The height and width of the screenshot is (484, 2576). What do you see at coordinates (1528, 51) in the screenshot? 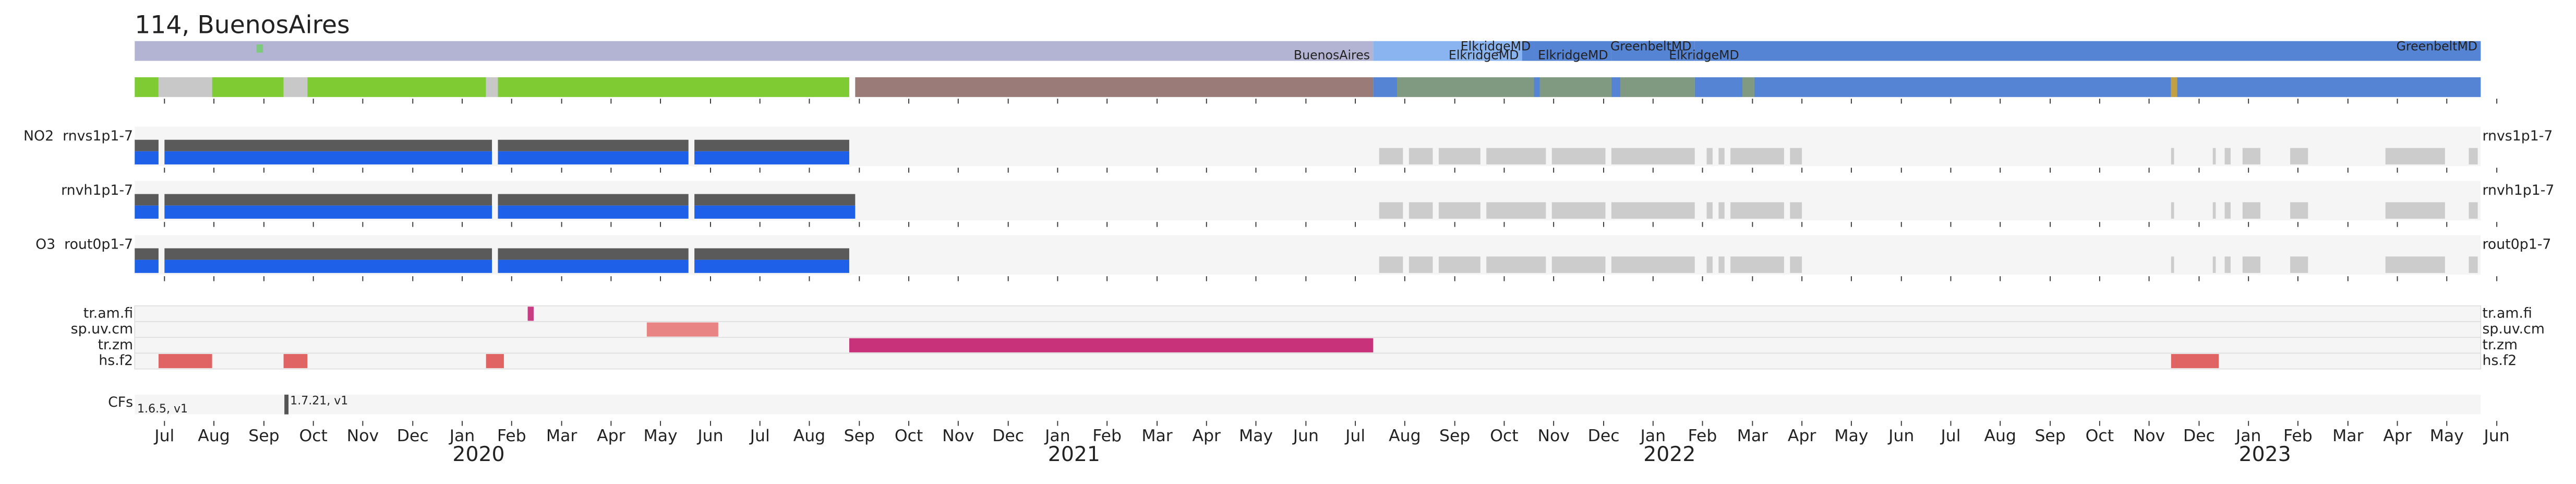
I see `site-segment` at bounding box center [1528, 51].